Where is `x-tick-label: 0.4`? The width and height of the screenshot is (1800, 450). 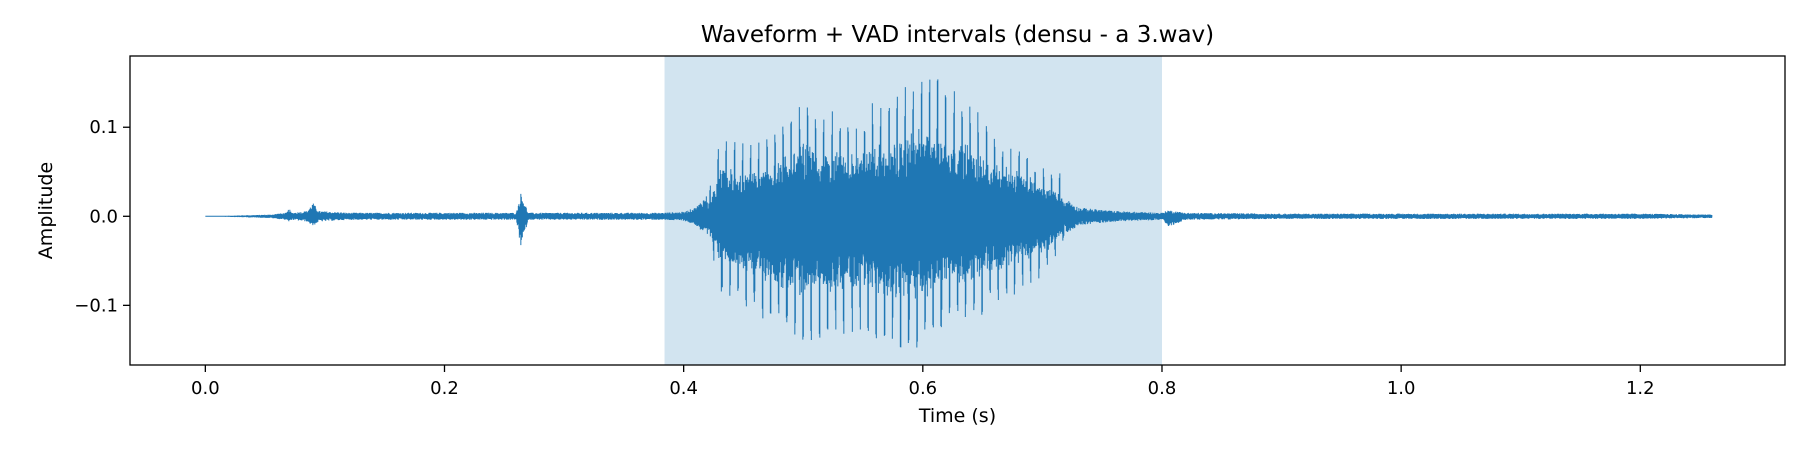 x-tick-label: 0.4 is located at coordinates (683, 388).